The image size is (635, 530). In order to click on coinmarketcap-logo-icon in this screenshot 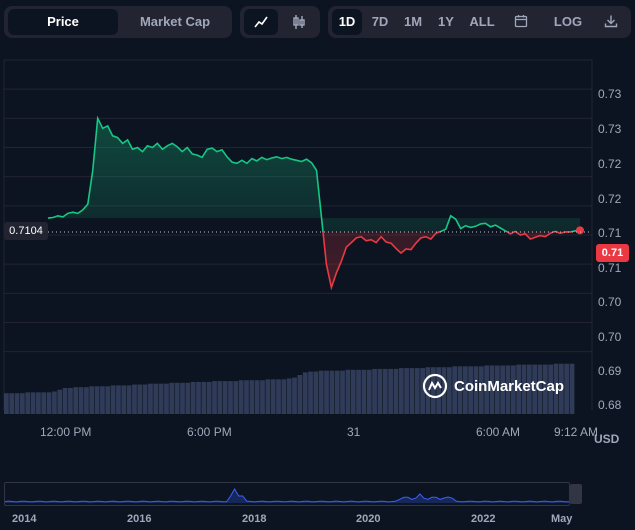, I will do `click(435, 386)`.